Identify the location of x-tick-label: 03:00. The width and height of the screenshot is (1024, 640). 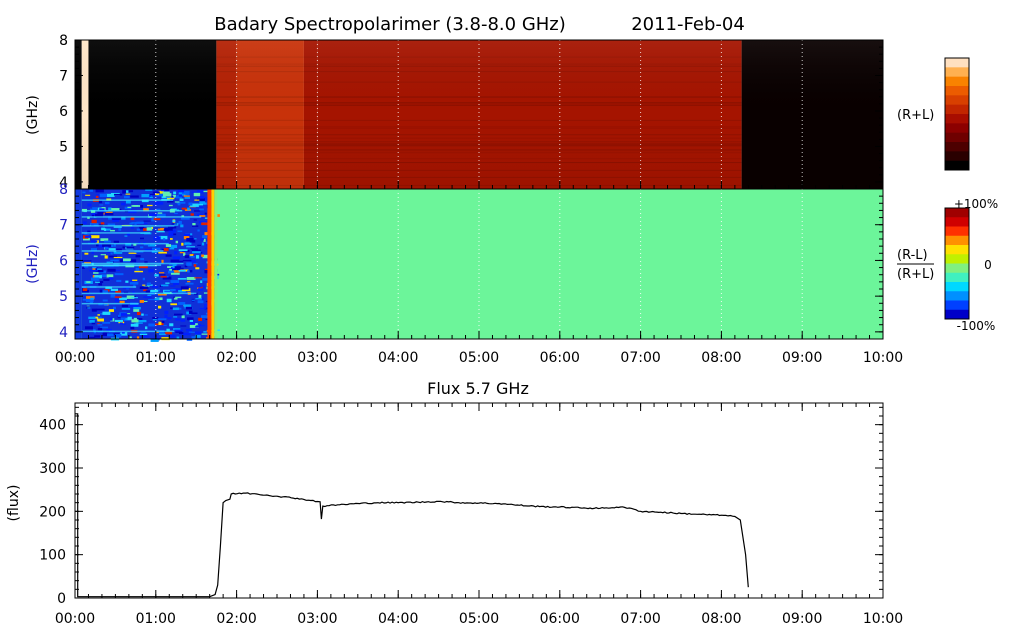
(317, 619).